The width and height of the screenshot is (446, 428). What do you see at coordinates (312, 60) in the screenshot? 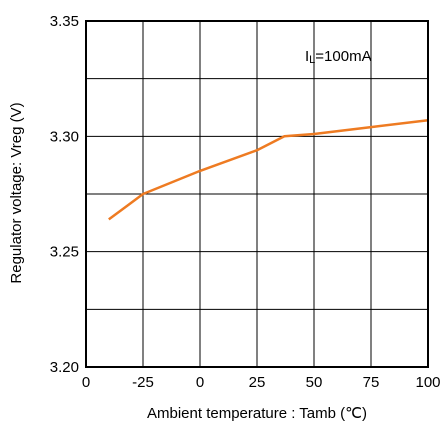
I see `annotation-sub: L` at bounding box center [312, 60].